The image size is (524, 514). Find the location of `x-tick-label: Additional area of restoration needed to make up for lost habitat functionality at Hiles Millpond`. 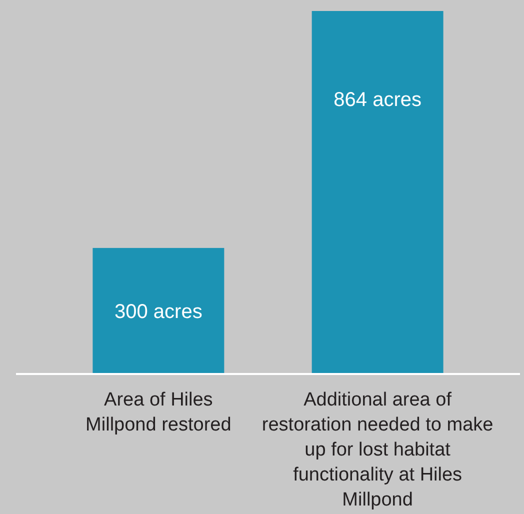

x-tick-label: Additional area of restoration needed to make up for lost habitat functionality at Hiles Millpond is located at coordinates (378, 450).